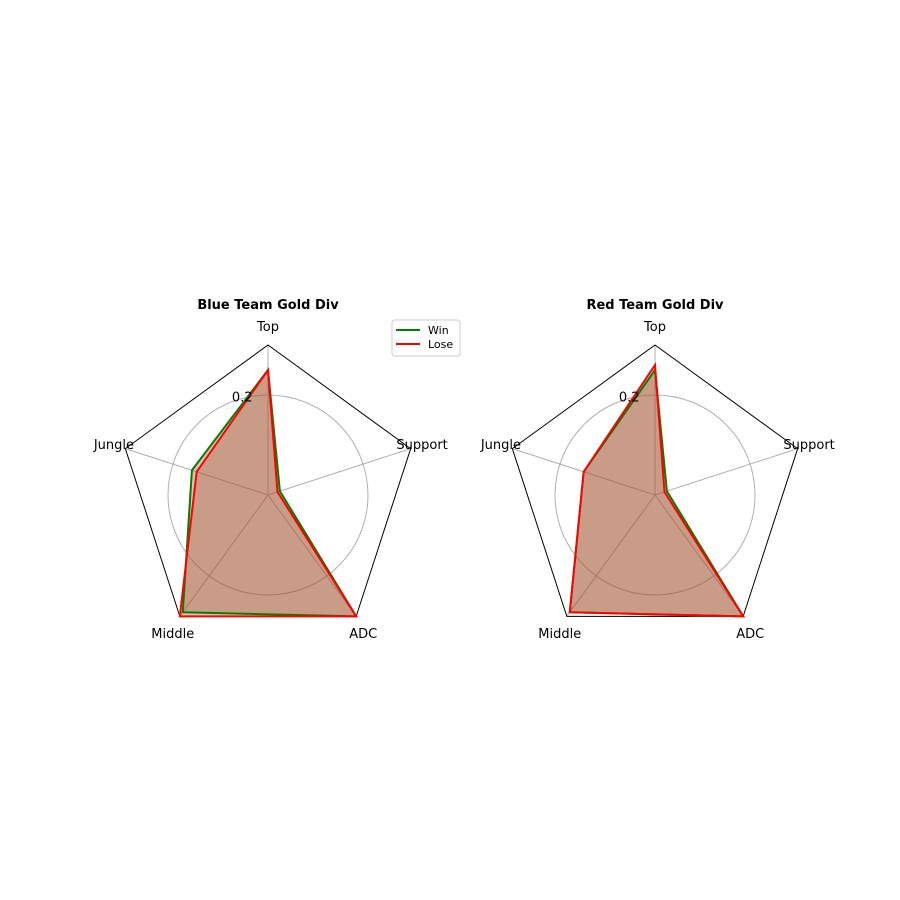 This screenshot has width=900, height=900. I want to click on legend-label-win: Win, so click(438, 330).